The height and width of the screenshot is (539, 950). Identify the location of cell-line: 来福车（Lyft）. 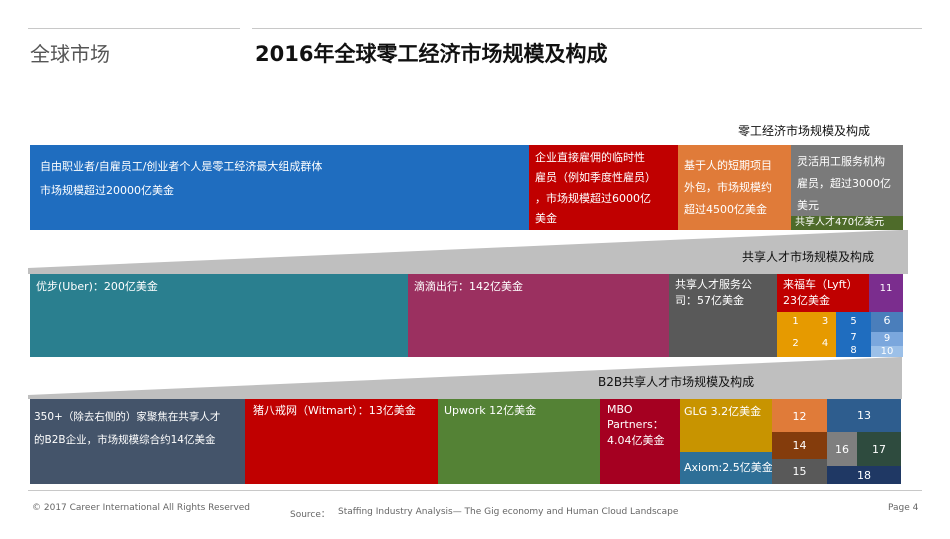
(820, 284).